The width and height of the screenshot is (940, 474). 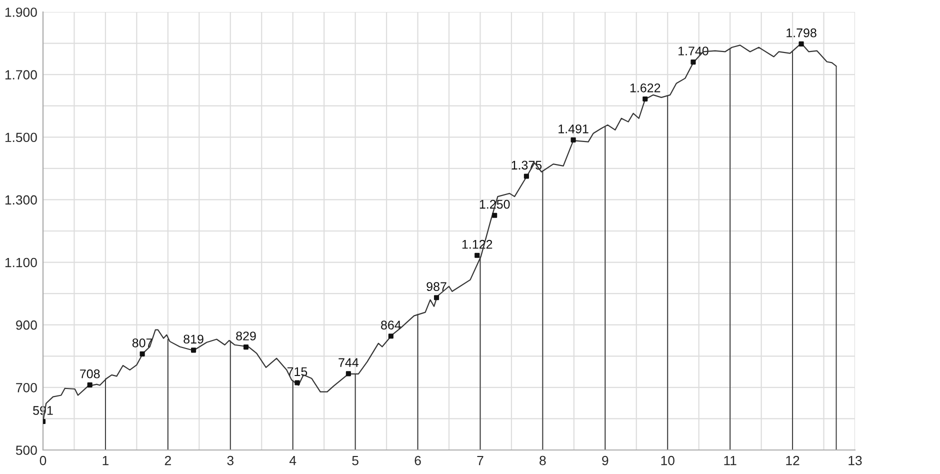 What do you see at coordinates (21, 137) in the screenshot?
I see `y-tick-label: 1.500` at bounding box center [21, 137].